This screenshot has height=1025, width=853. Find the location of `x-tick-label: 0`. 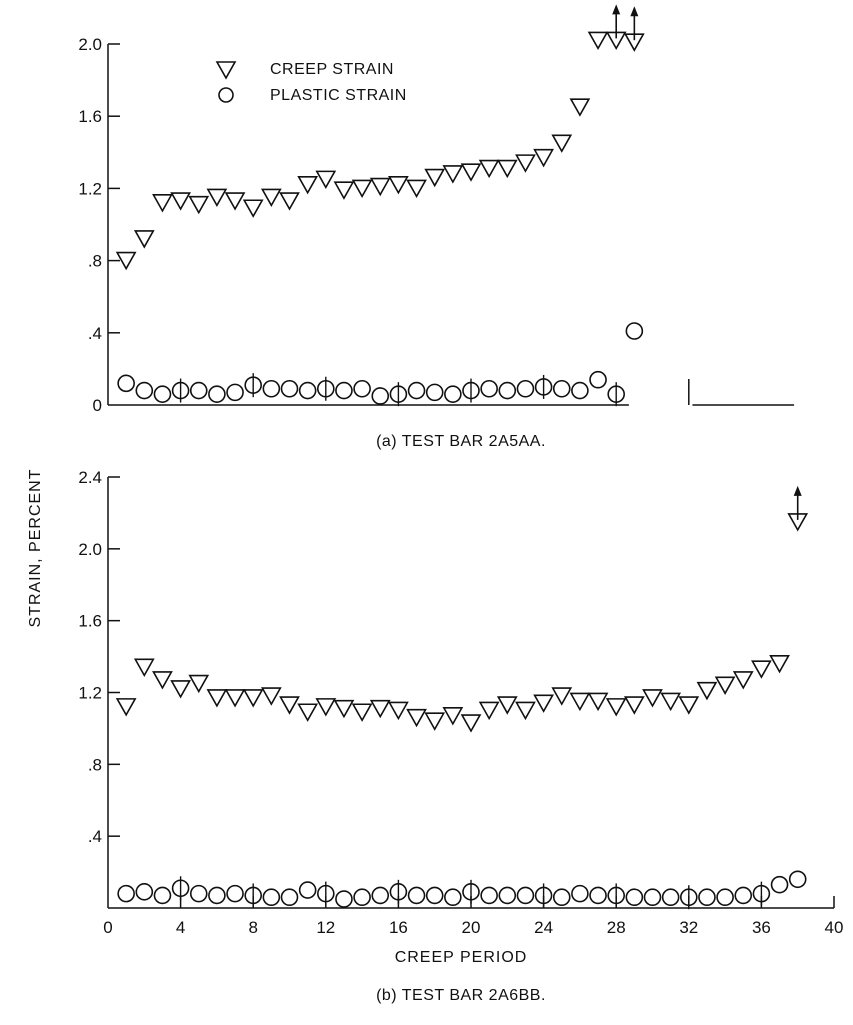

x-tick-label: 0 is located at coordinates (107, 927).